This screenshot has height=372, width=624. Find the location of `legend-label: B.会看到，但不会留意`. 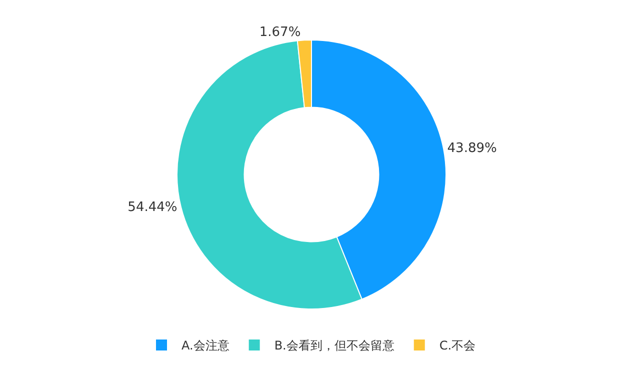

legend-label: B.会看到，但不会留意 is located at coordinates (334, 345).